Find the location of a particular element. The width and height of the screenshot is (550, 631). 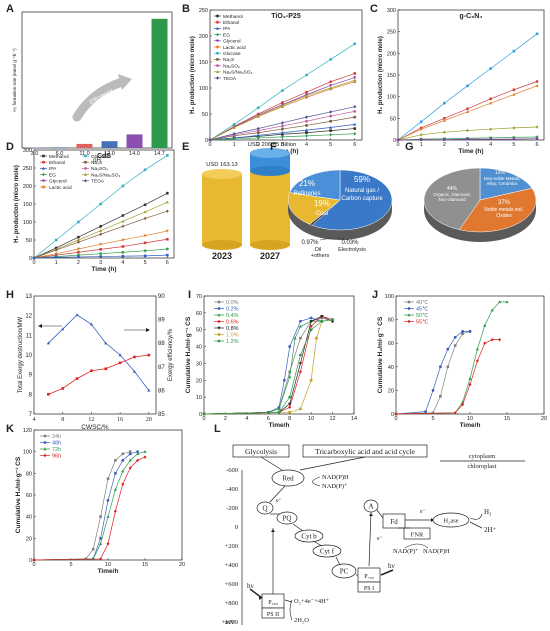

legend-entry: 45℃ is located at coordinates (422, 310).